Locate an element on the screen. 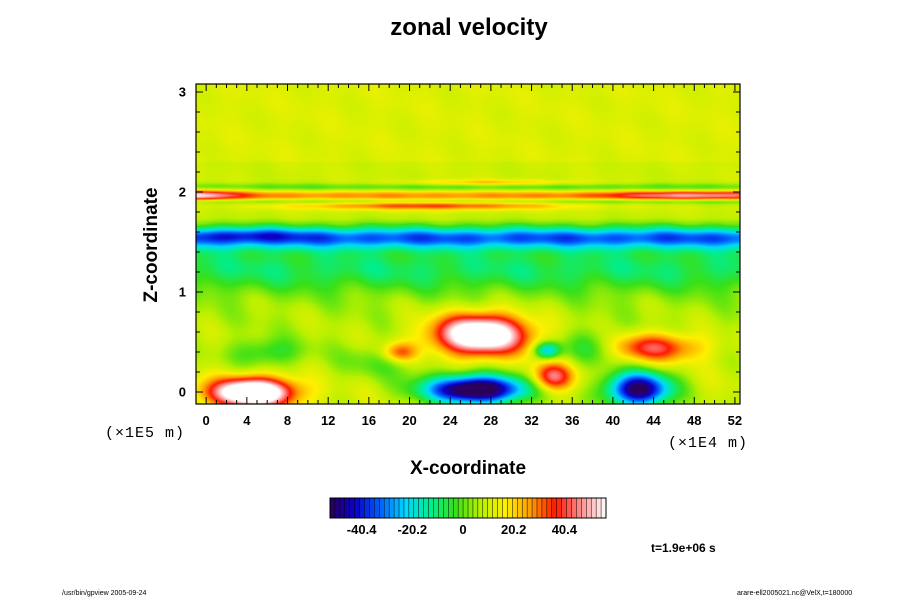 The height and width of the screenshot is (600, 900). time-label: t=1.9e+06 s is located at coordinates (683, 548).